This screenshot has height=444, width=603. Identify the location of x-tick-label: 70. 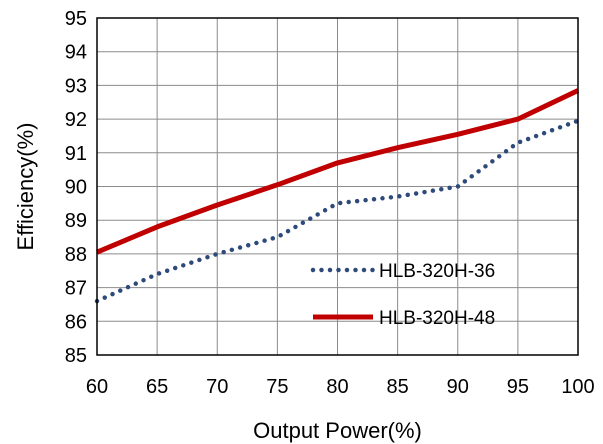
(217, 387).